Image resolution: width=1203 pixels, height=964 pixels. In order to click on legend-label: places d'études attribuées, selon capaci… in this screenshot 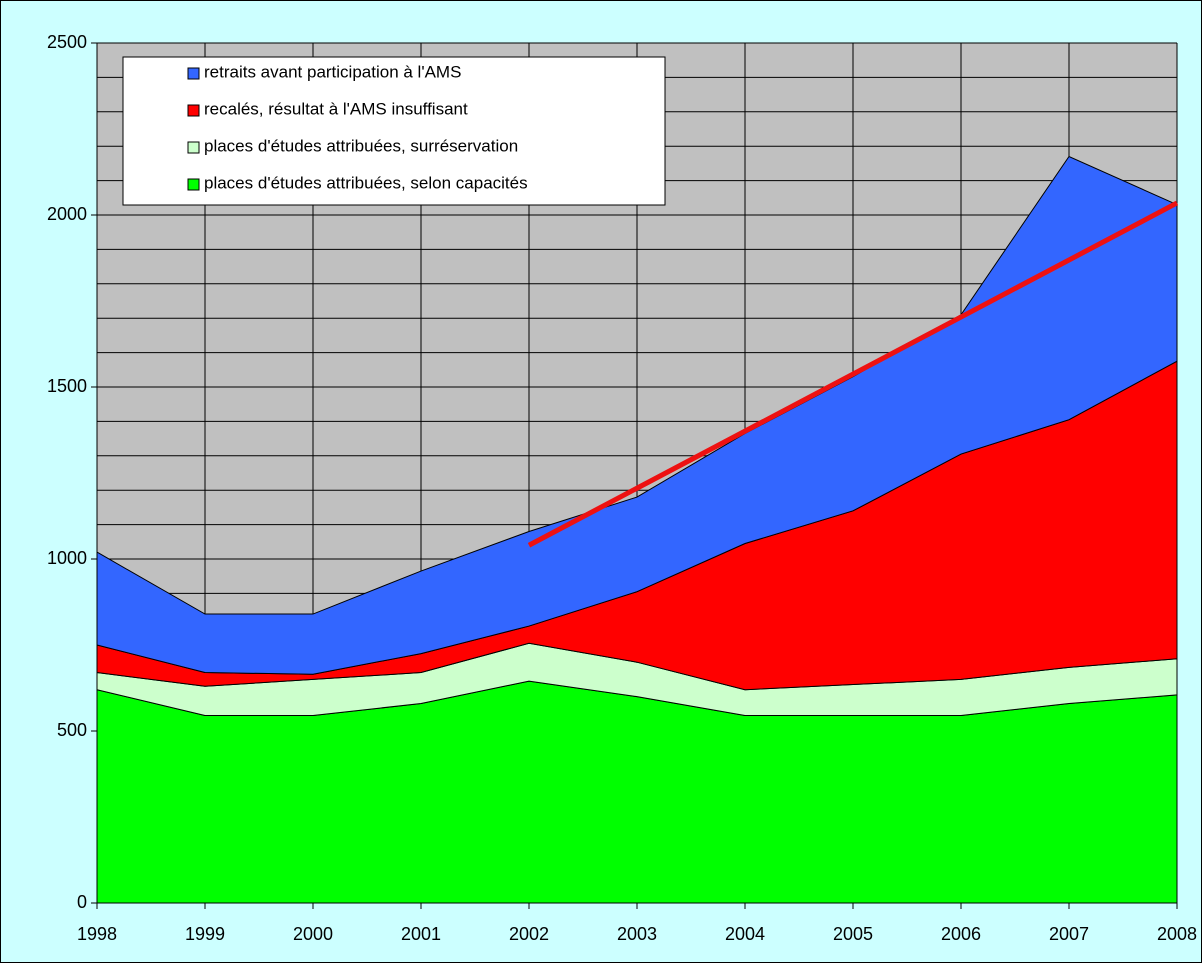, I will do `click(366, 182)`.